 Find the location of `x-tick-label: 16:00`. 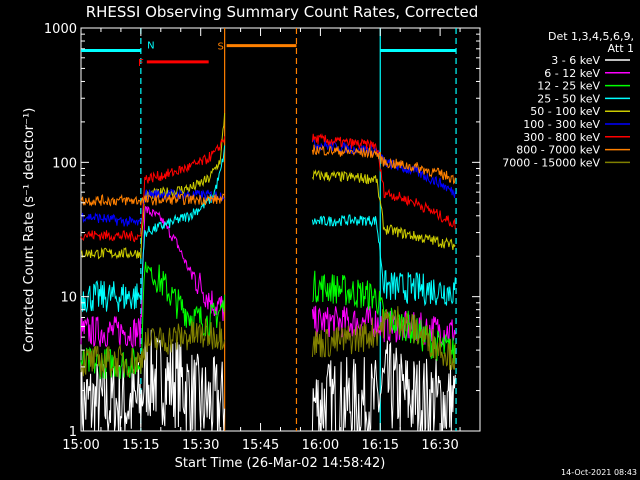

x-tick-label: 16:00 is located at coordinates (320, 445).